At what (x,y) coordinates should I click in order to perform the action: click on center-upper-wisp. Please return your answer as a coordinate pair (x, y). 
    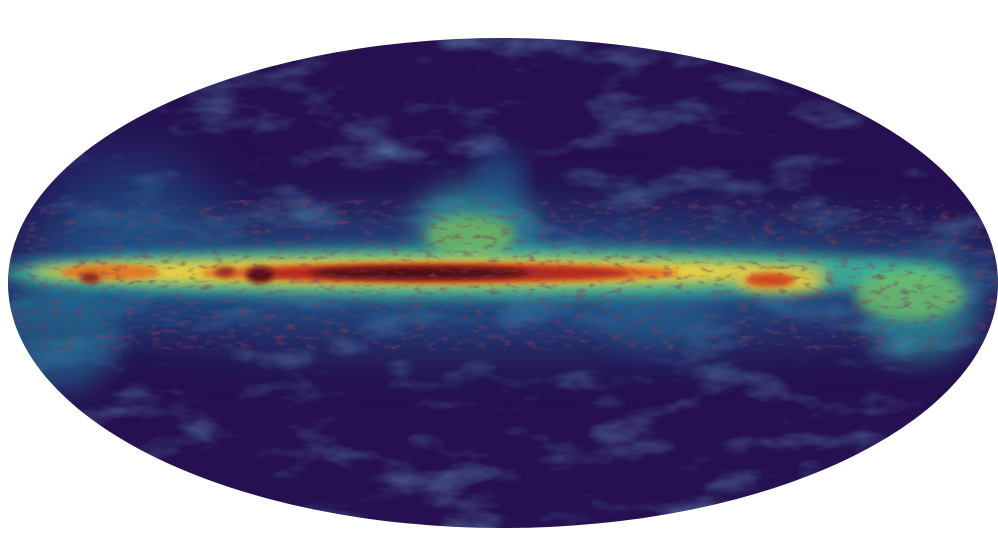
    Looking at the image, I should click on (500, 175).